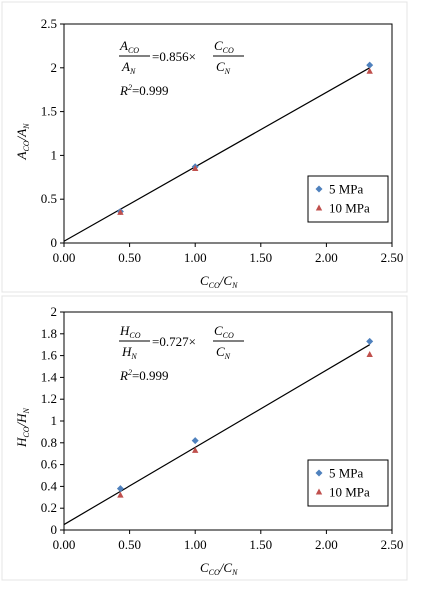  I want to click on fit-equation: ACO AN =0.856× CCO CN, so click(181, 57).